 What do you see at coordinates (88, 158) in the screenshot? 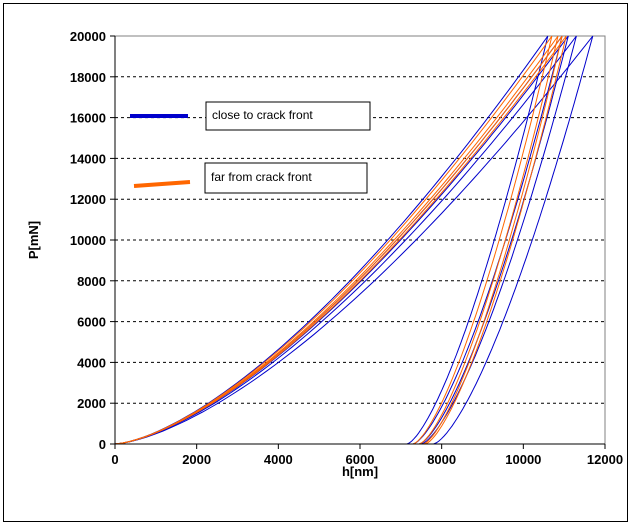
I see `y-tick-label-7: 14000` at bounding box center [88, 158].